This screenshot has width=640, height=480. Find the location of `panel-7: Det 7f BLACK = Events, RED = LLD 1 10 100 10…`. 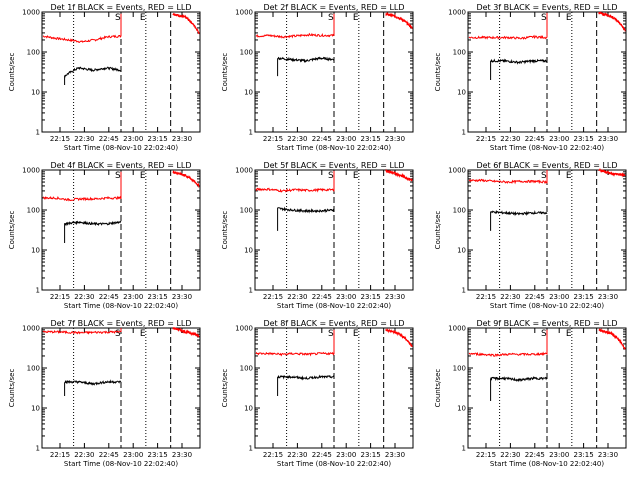

panel-7: Det 7f BLACK = Events, RED = LLD 1 10 100 10… is located at coordinates (104, 393).